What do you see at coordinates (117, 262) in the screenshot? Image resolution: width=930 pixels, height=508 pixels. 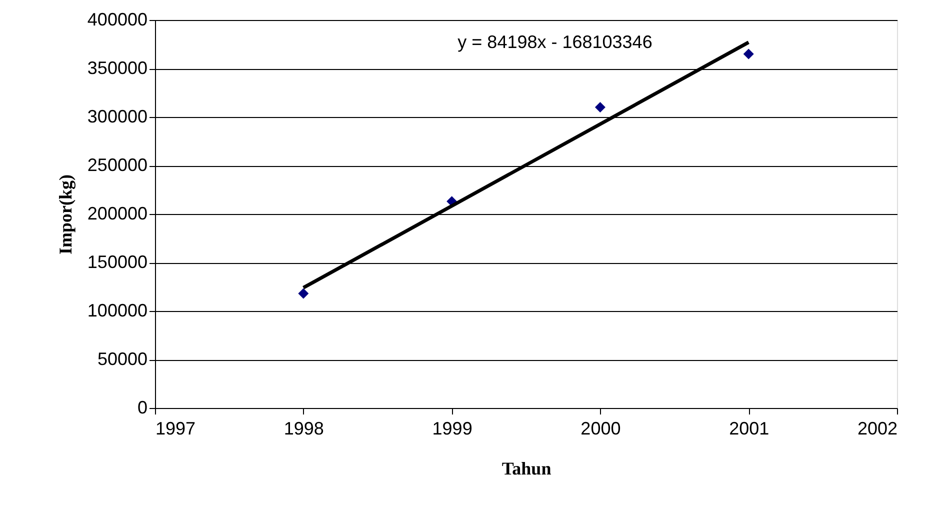 I see `y-tick-label: 150000` at bounding box center [117, 262].